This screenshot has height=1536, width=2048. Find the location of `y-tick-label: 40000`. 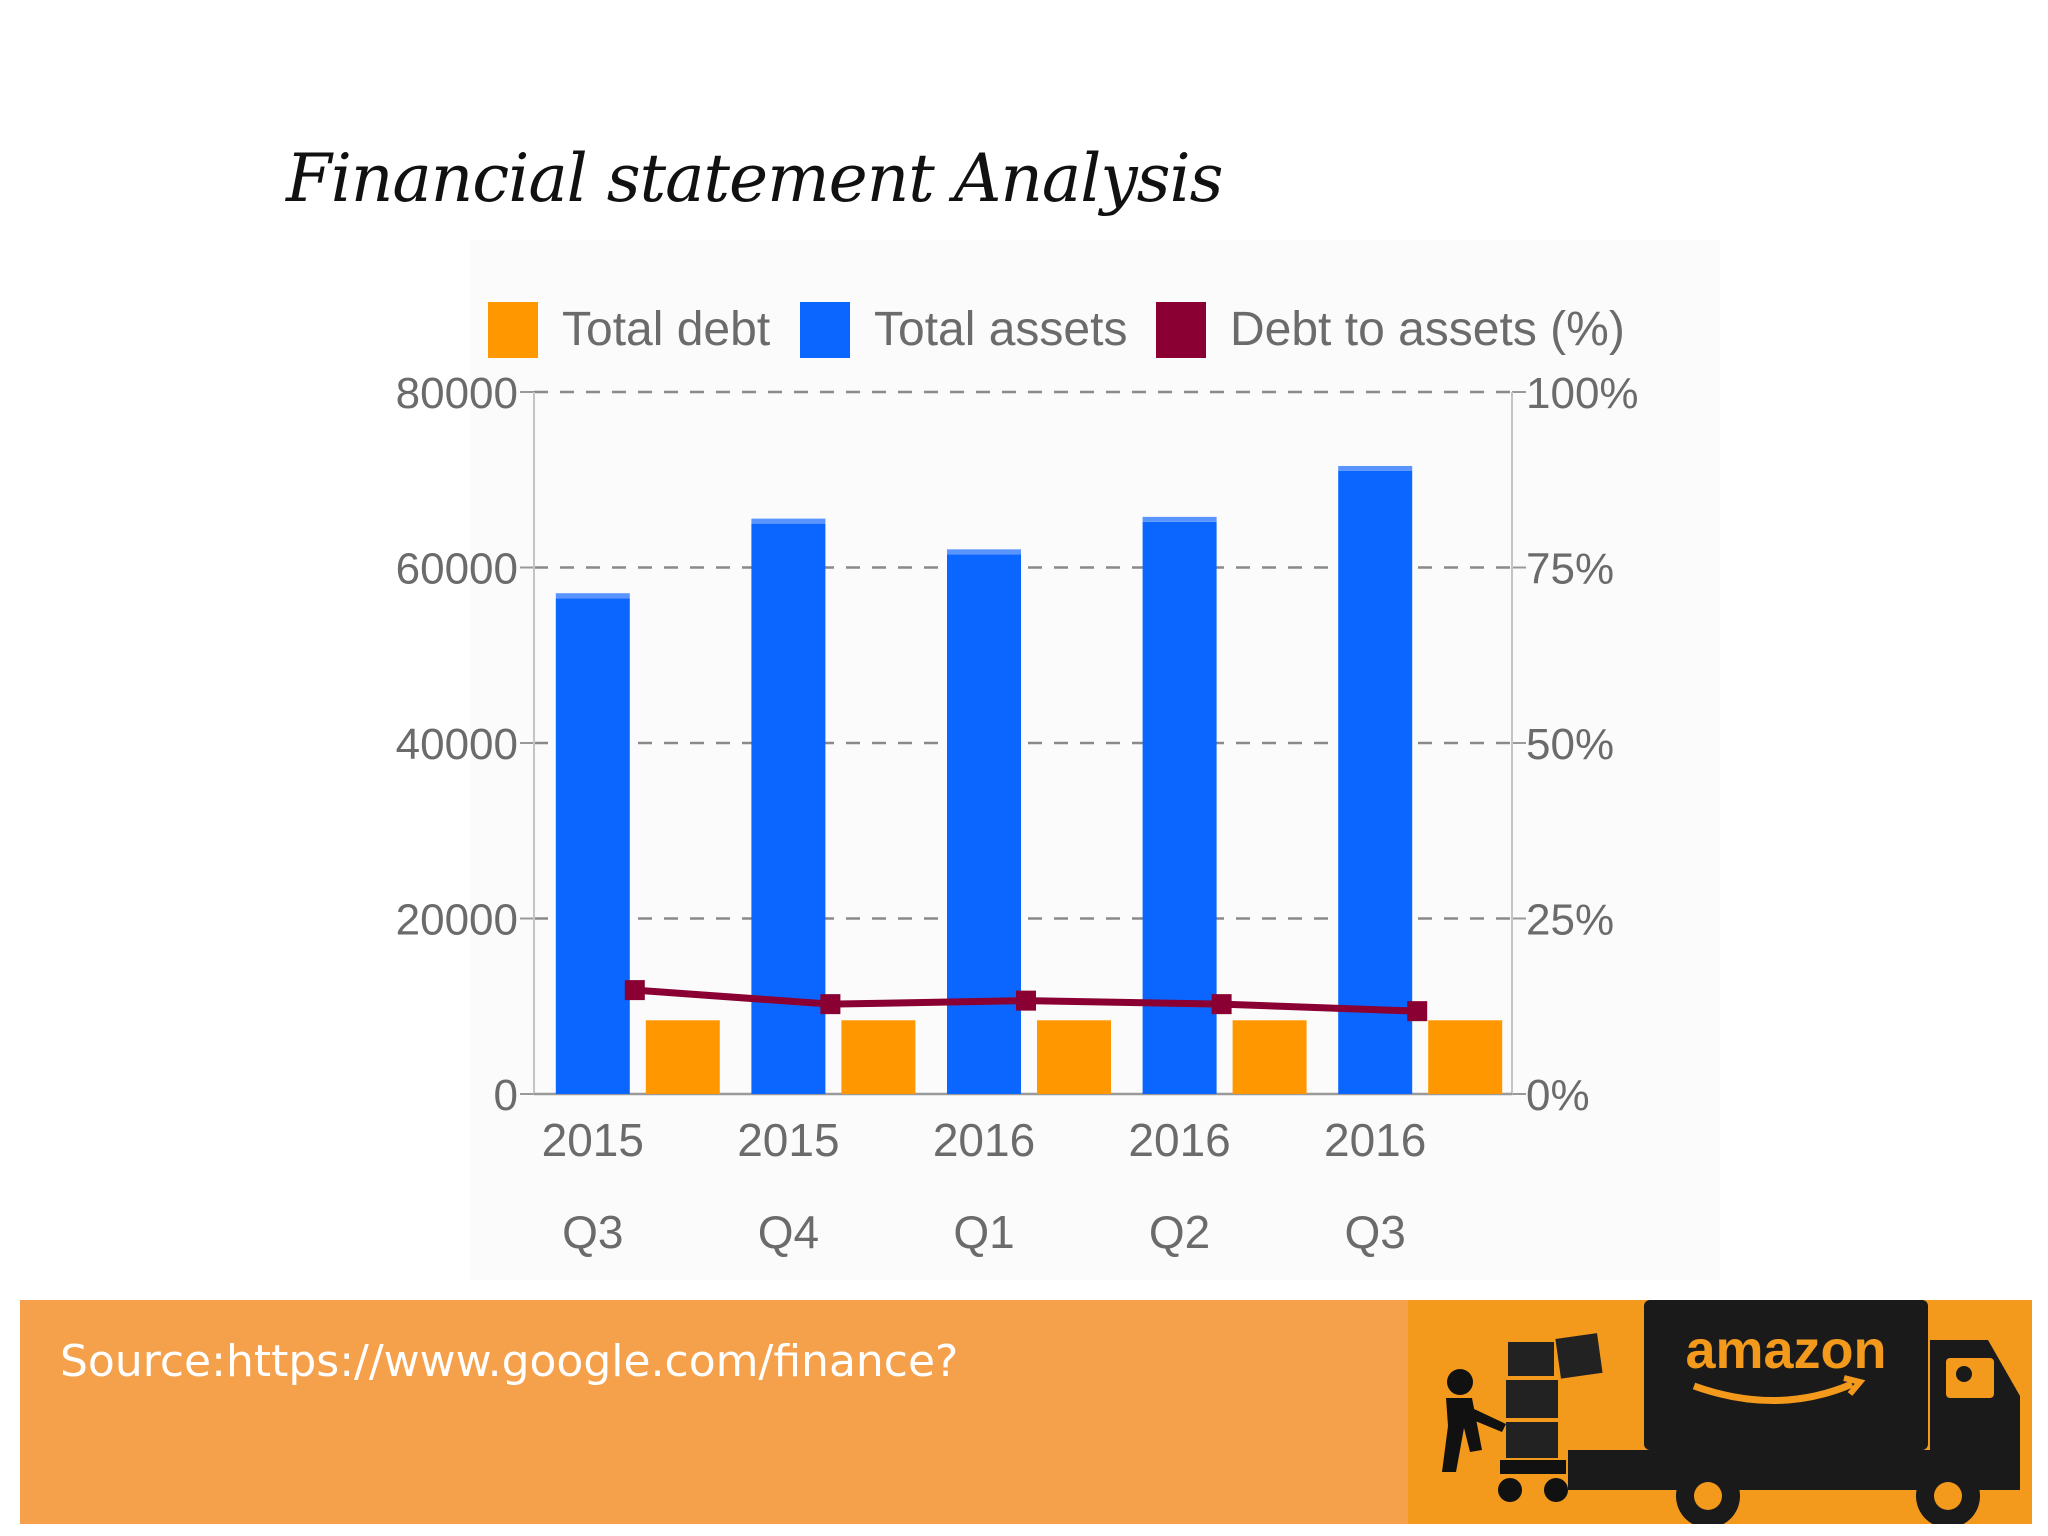

y-tick-label: 40000 is located at coordinates (457, 744).